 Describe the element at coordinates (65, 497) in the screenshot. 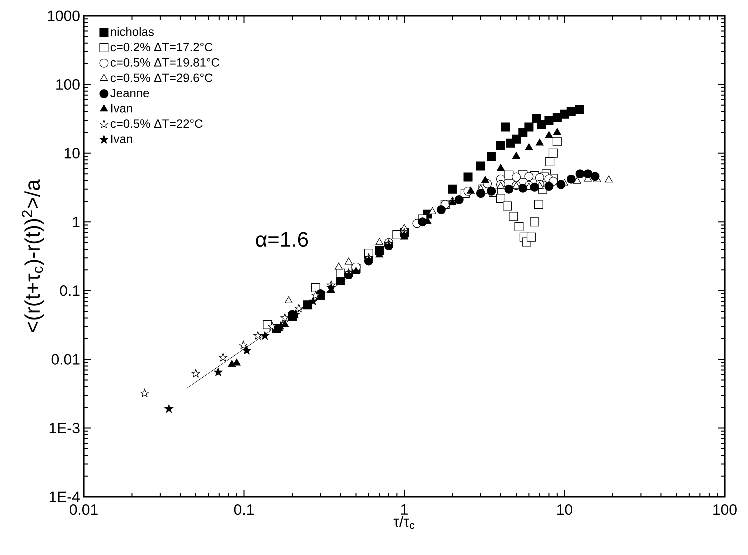

I see `y-tick-label: 1E-4` at that location.